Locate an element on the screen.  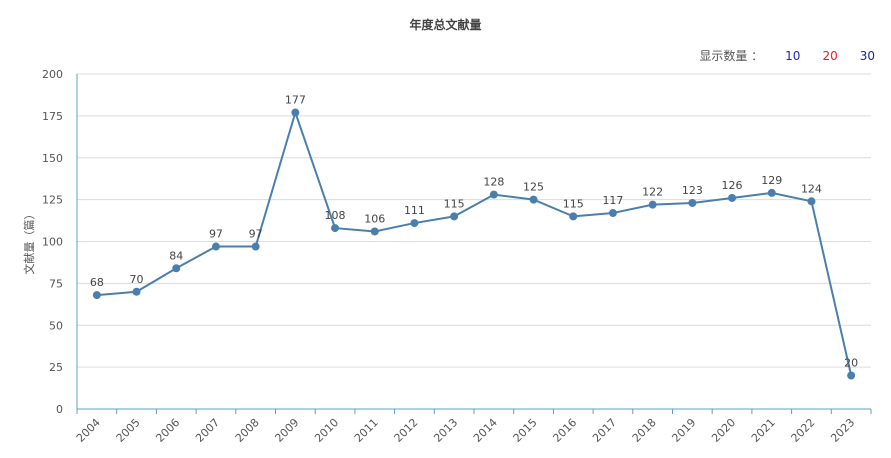
x-tick-label: 2023 is located at coordinates (842, 430).